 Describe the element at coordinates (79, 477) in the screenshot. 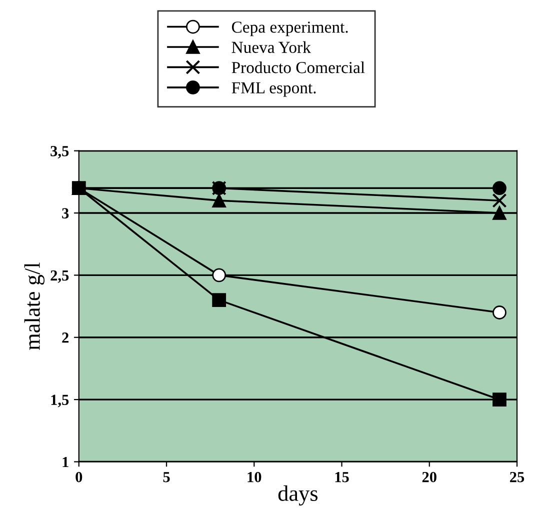

I see `x-tick-label: 0` at that location.